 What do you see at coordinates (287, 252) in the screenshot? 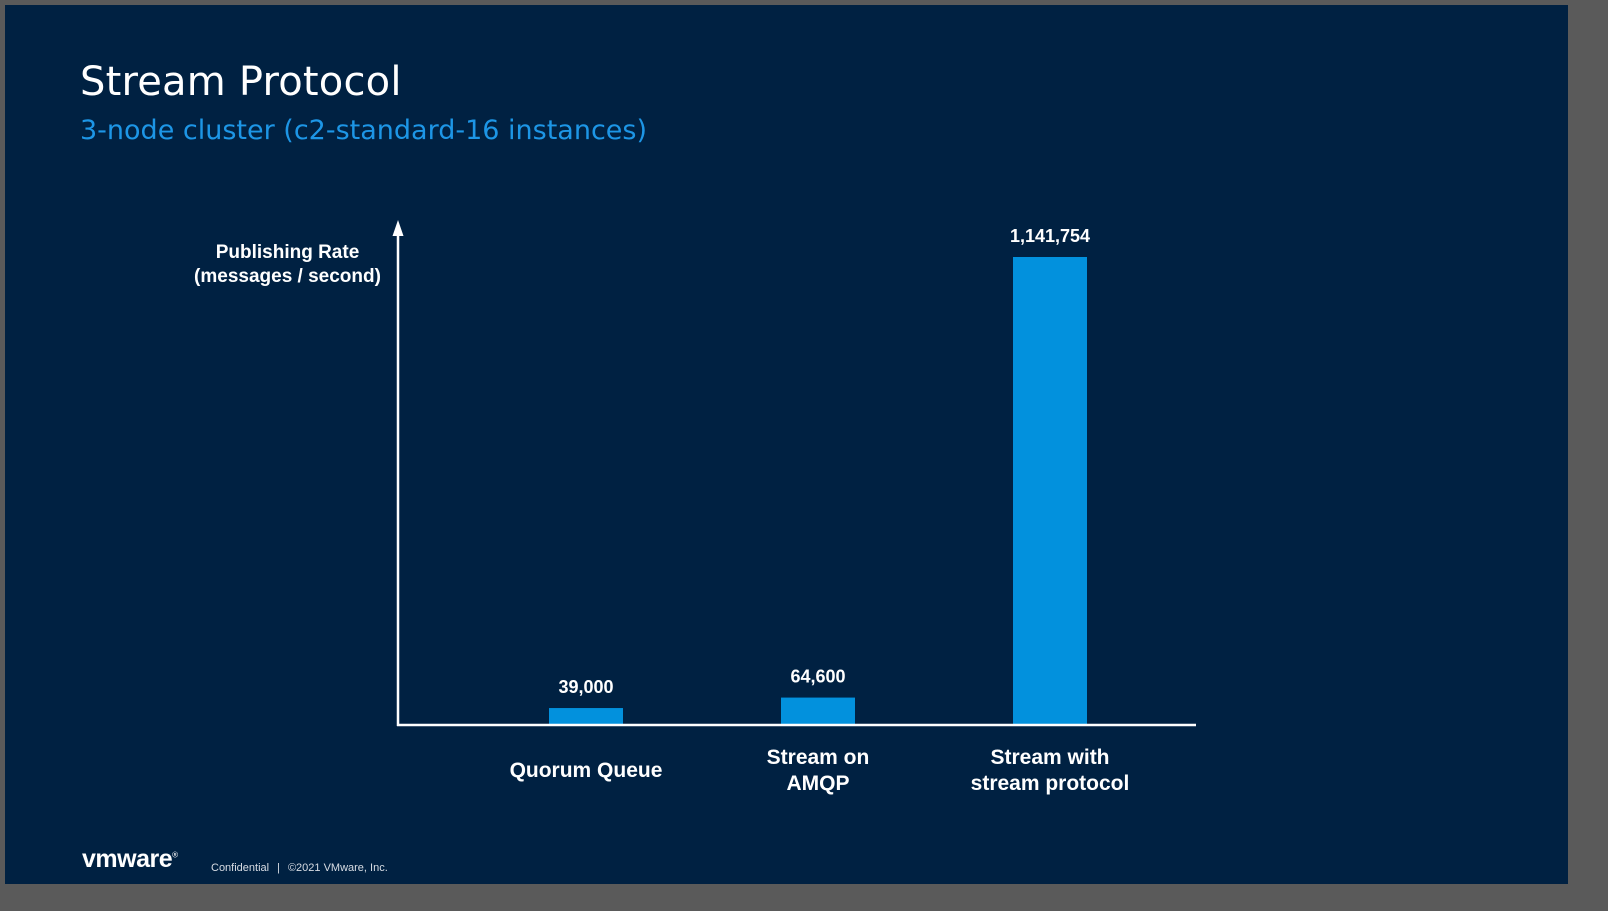
I see `y-axis-label-line-1: Publishing Rate` at bounding box center [287, 252].